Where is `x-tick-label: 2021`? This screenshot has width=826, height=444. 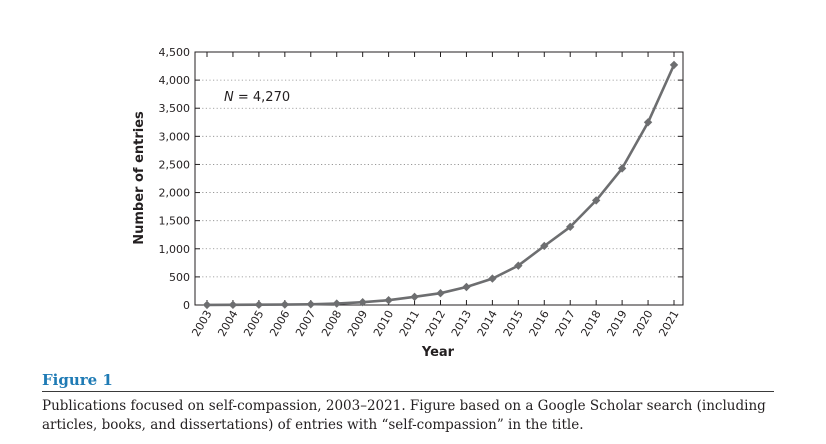
x-tick-label: 2021 is located at coordinates (668, 323).